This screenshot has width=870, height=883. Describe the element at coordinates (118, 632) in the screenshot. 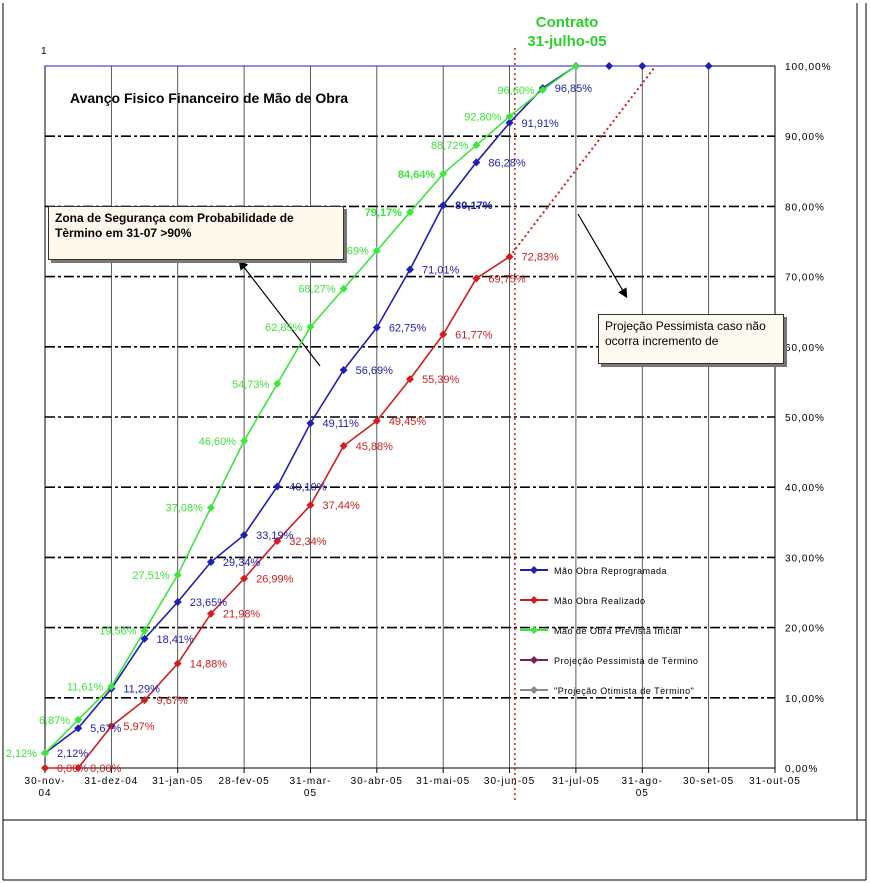

I see `data-label-prevista: 19,56%` at that location.